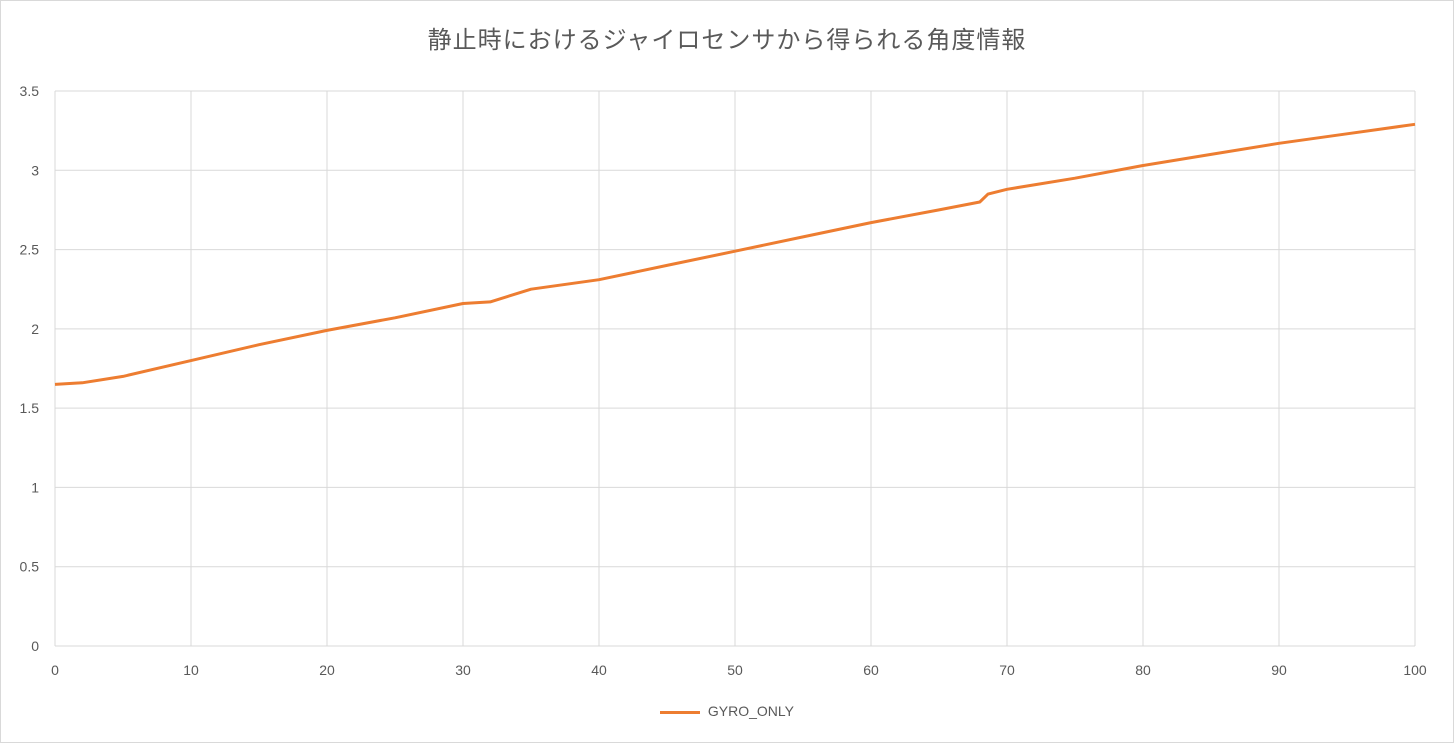 This screenshot has height=743, width=1454. I want to click on x-tick-label: 60, so click(871, 670).